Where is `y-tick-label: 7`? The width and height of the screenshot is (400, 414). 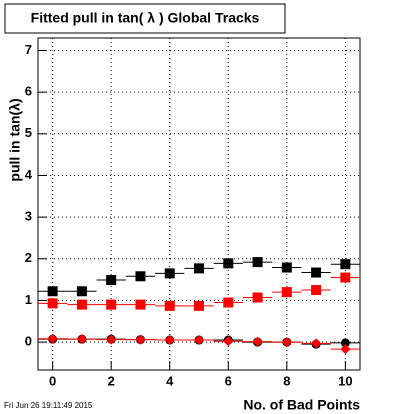
y-tick-label: 7 is located at coordinates (28, 49).